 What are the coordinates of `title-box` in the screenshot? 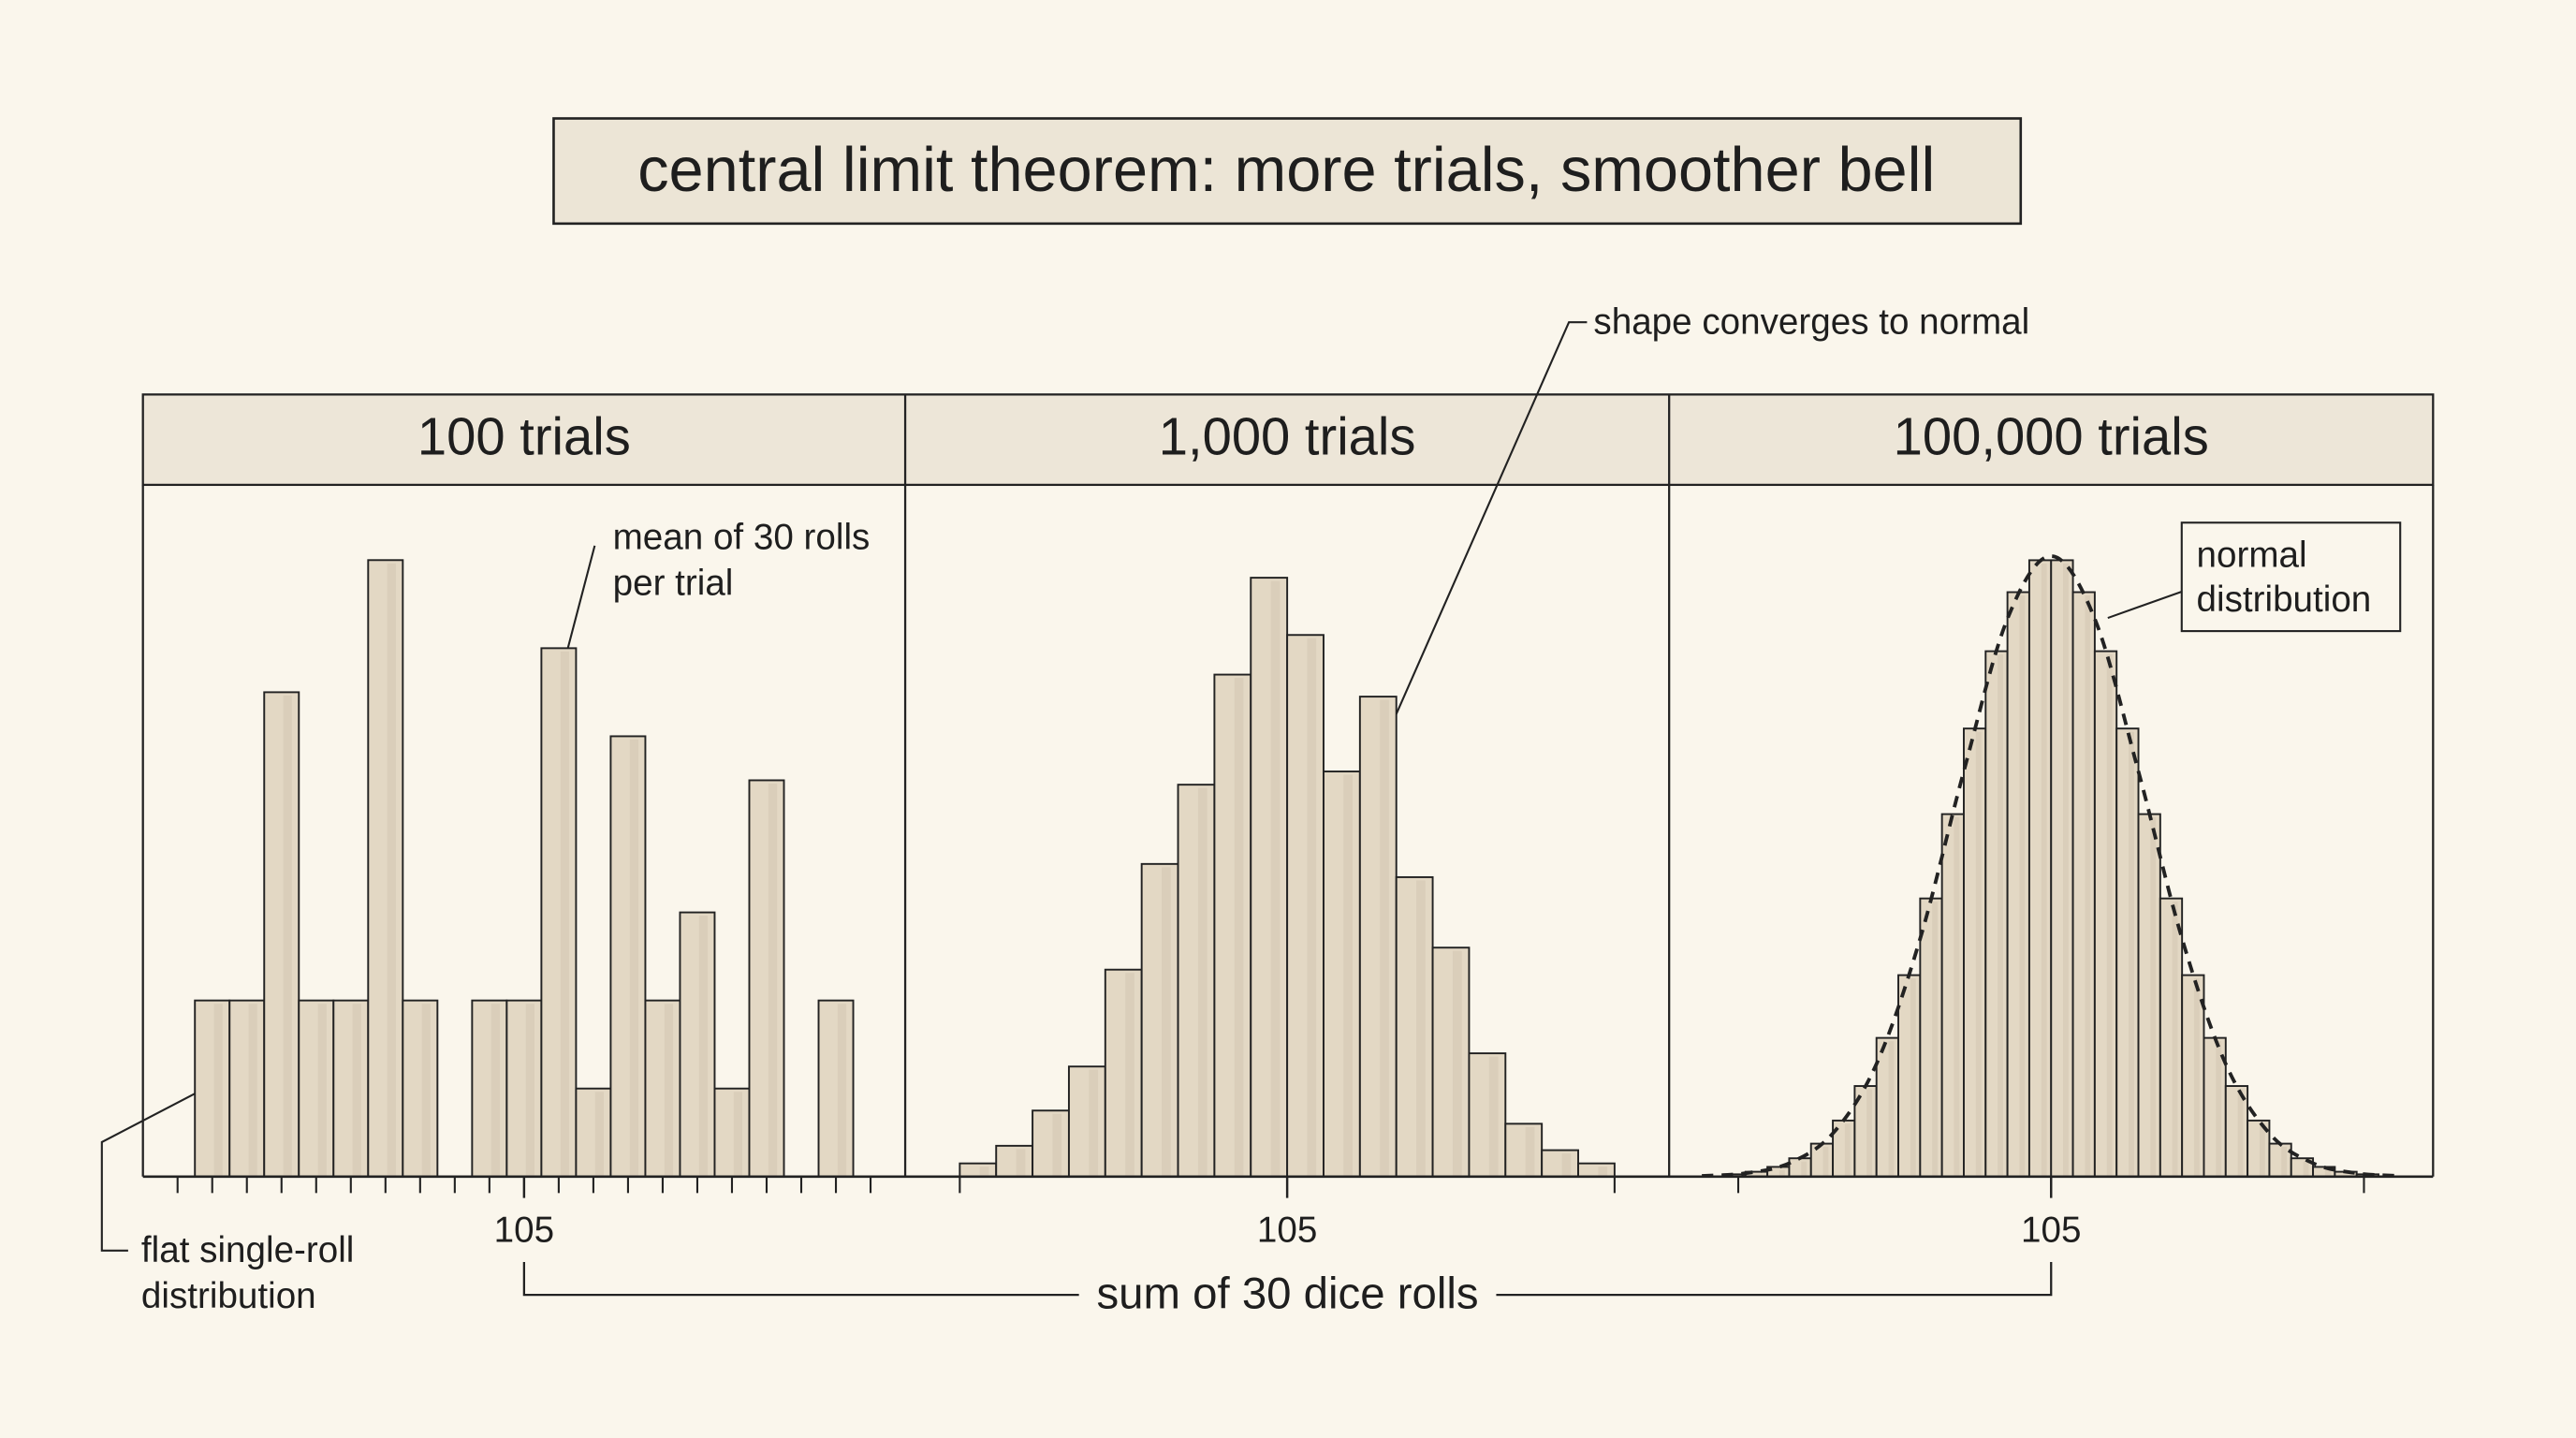 It's located at (1287, 171).